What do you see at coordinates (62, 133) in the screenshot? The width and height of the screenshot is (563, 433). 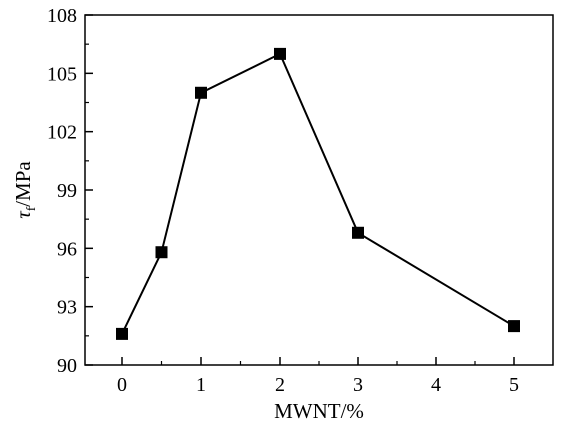 I see `y-tick-label: 102` at bounding box center [62, 133].